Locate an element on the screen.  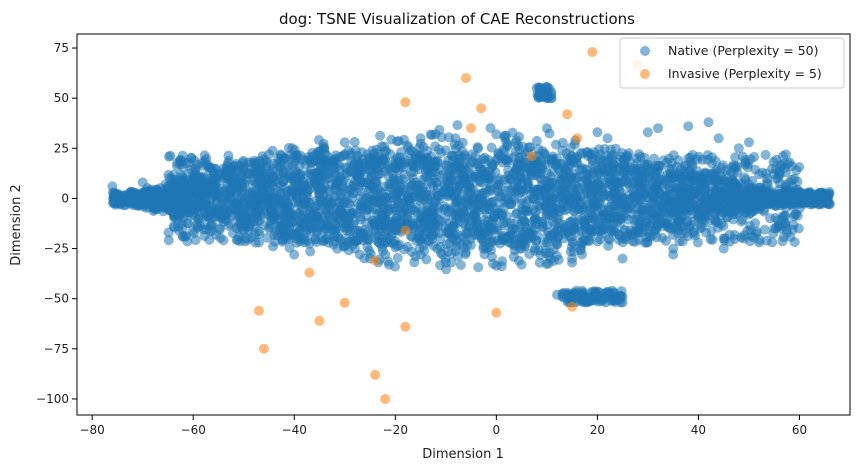
x-tick-label: 0 is located at coordinates (497, 430).